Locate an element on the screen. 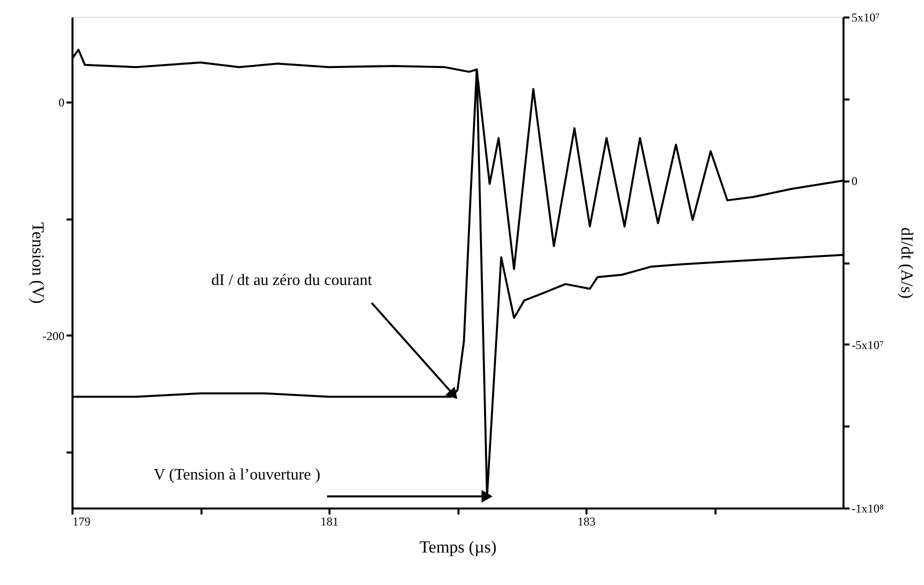 The height and width of the screenshot is (585, 924). y2-tick-label: 5x10⁷ is located at coordinates (866, 17).